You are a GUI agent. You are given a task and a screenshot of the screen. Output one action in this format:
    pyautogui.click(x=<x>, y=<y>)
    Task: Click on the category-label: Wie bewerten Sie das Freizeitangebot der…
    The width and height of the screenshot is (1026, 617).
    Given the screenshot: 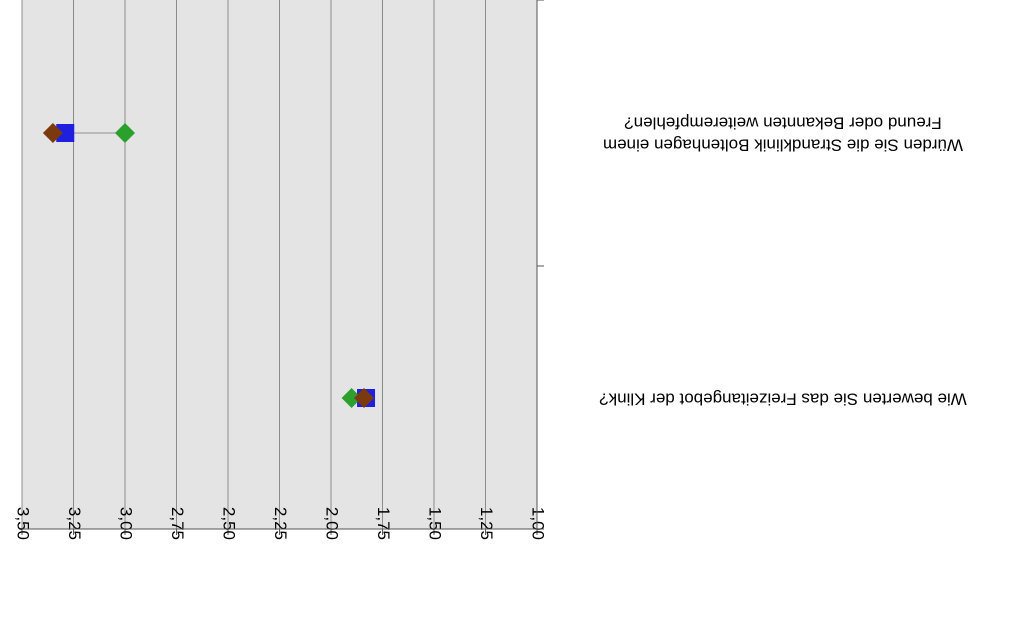 What is the action you would take?
    pyautogui.click(x=783, y=399)
    